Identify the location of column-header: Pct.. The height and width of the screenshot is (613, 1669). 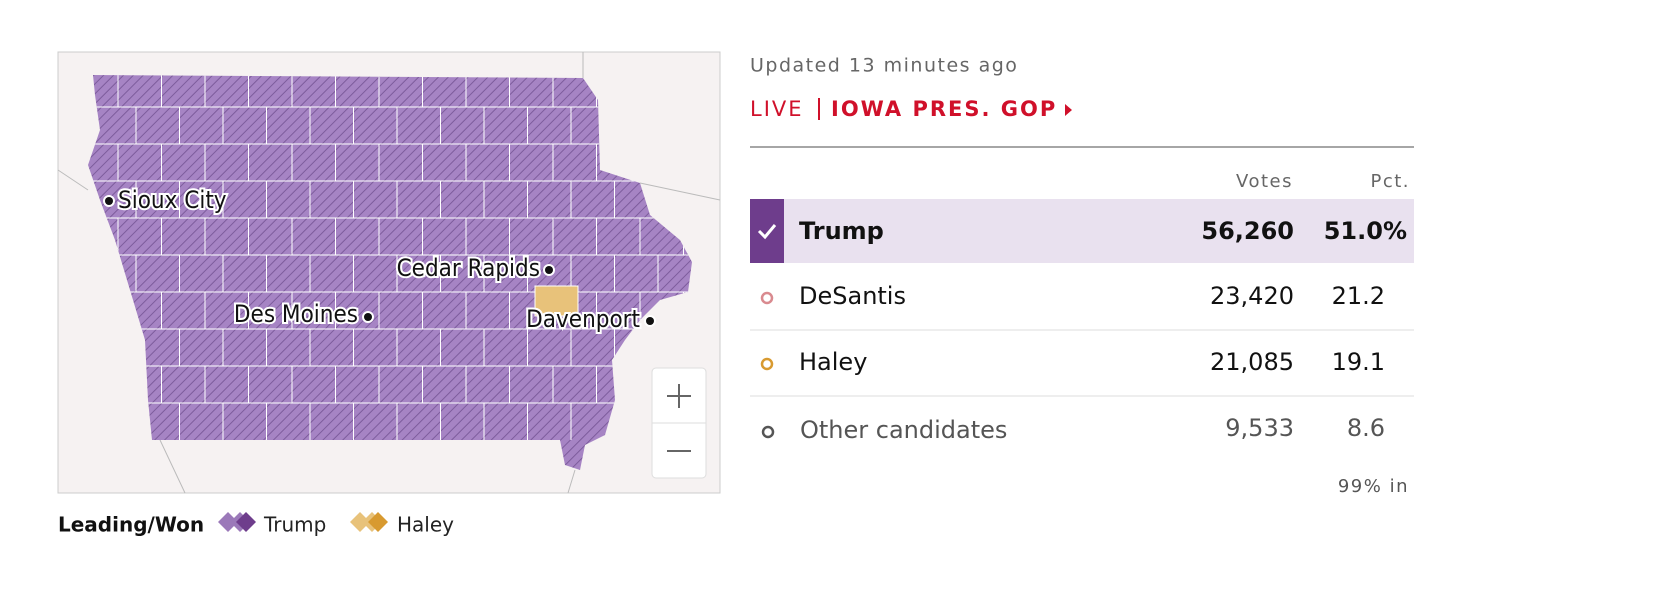
(1390, 181).